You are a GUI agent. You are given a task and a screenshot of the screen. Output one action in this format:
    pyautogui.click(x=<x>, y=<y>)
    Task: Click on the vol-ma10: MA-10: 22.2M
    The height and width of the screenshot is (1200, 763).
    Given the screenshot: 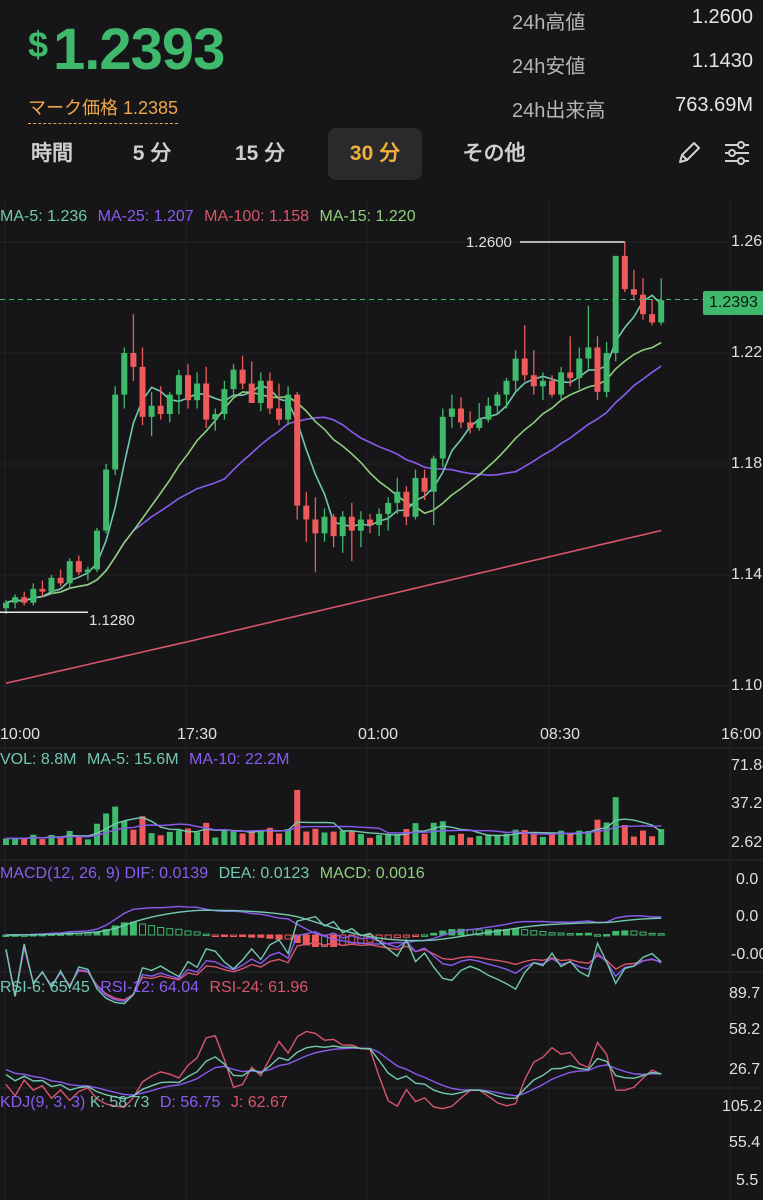 What is the action you would take?
    pyautogui.click(x=239, y=759)
    